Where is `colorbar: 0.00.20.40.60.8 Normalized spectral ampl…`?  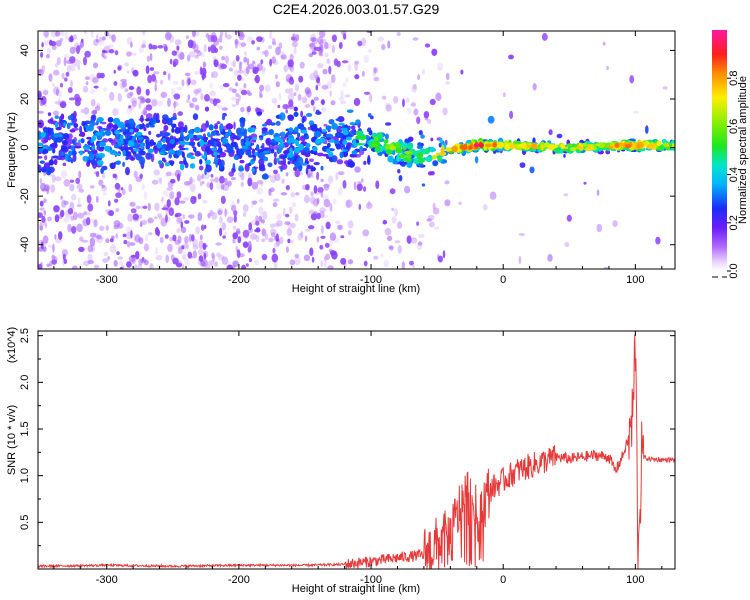
colorbar: 0.00.20.40.60.8 Normalized spectral ampl… is located at coordinates (730, 154).